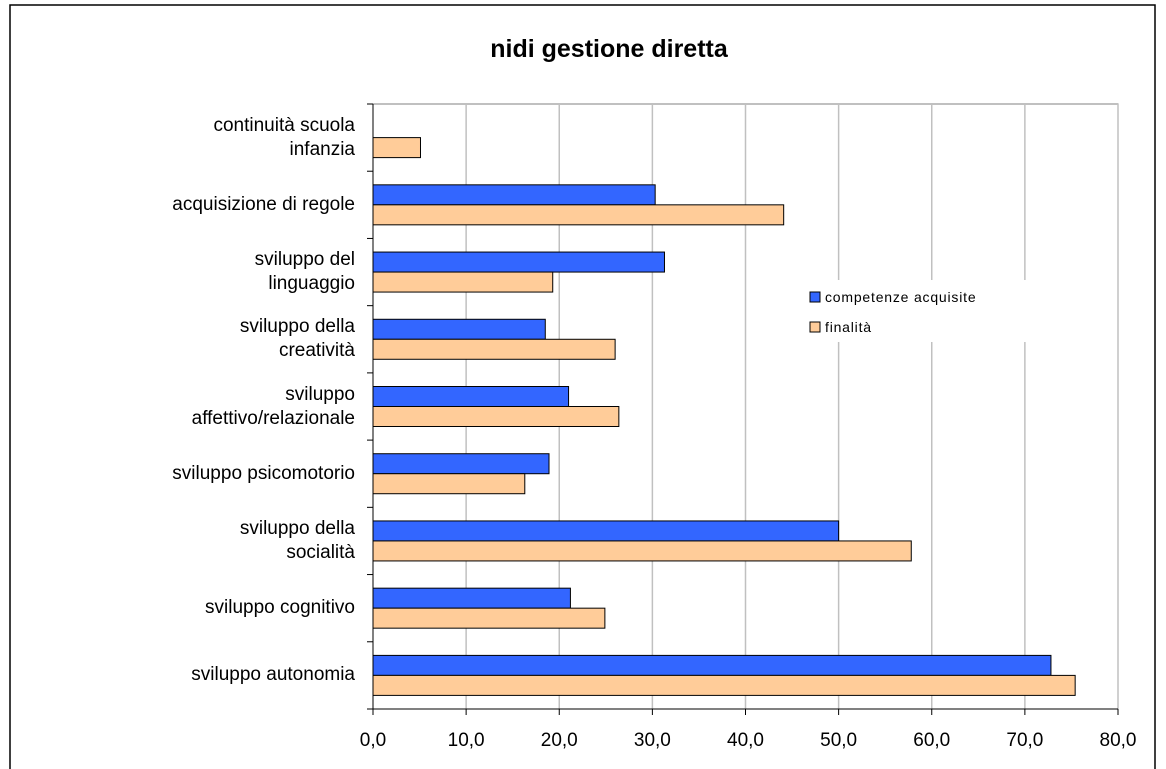 The height and width of the screenshot is (769, 1166). What do you see at coordinates (263, 204) in the screenshot?
I see `y-tick-label: acquisizione di regole` at bounding box center [263, 204].